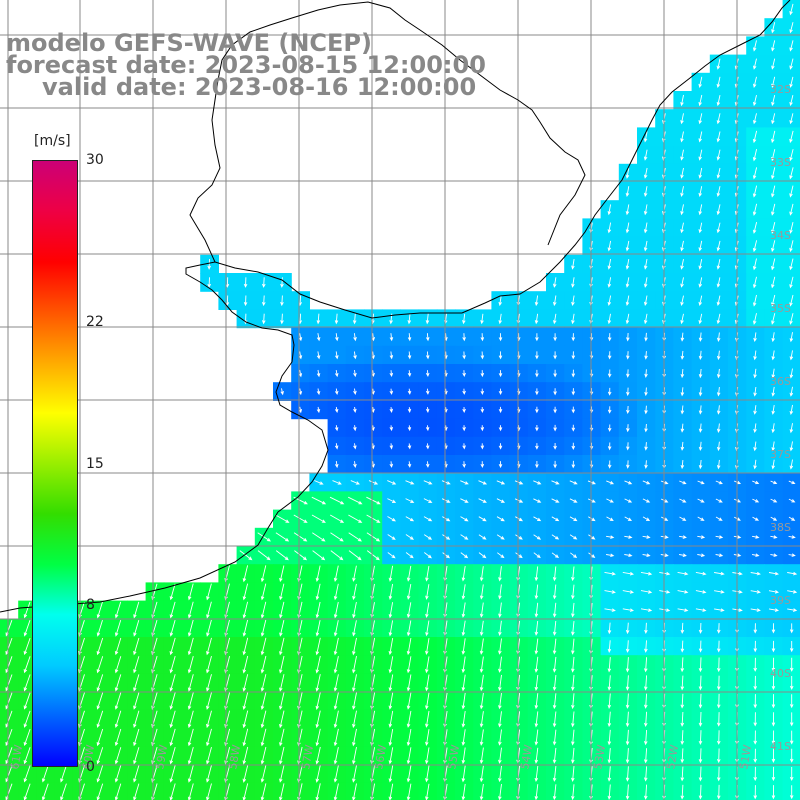 The height and width of the screenshot is (800, 800). What do you see at coordinates (745, 757) in the screenshot?
I see `longitude-label: 51W` at bounding box center [745, 757].